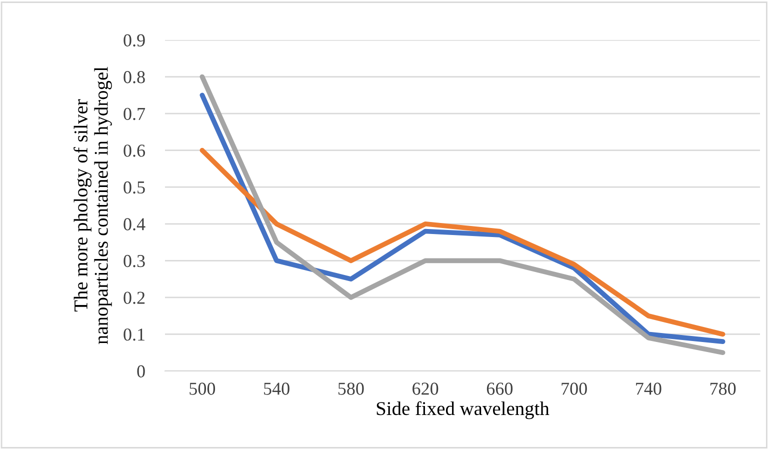 The height and width of the screenshot is (450, 769). Describe the element at coordinates (134, 298) in the screenshot. I see `y-tick-label: 0.2` at that location.